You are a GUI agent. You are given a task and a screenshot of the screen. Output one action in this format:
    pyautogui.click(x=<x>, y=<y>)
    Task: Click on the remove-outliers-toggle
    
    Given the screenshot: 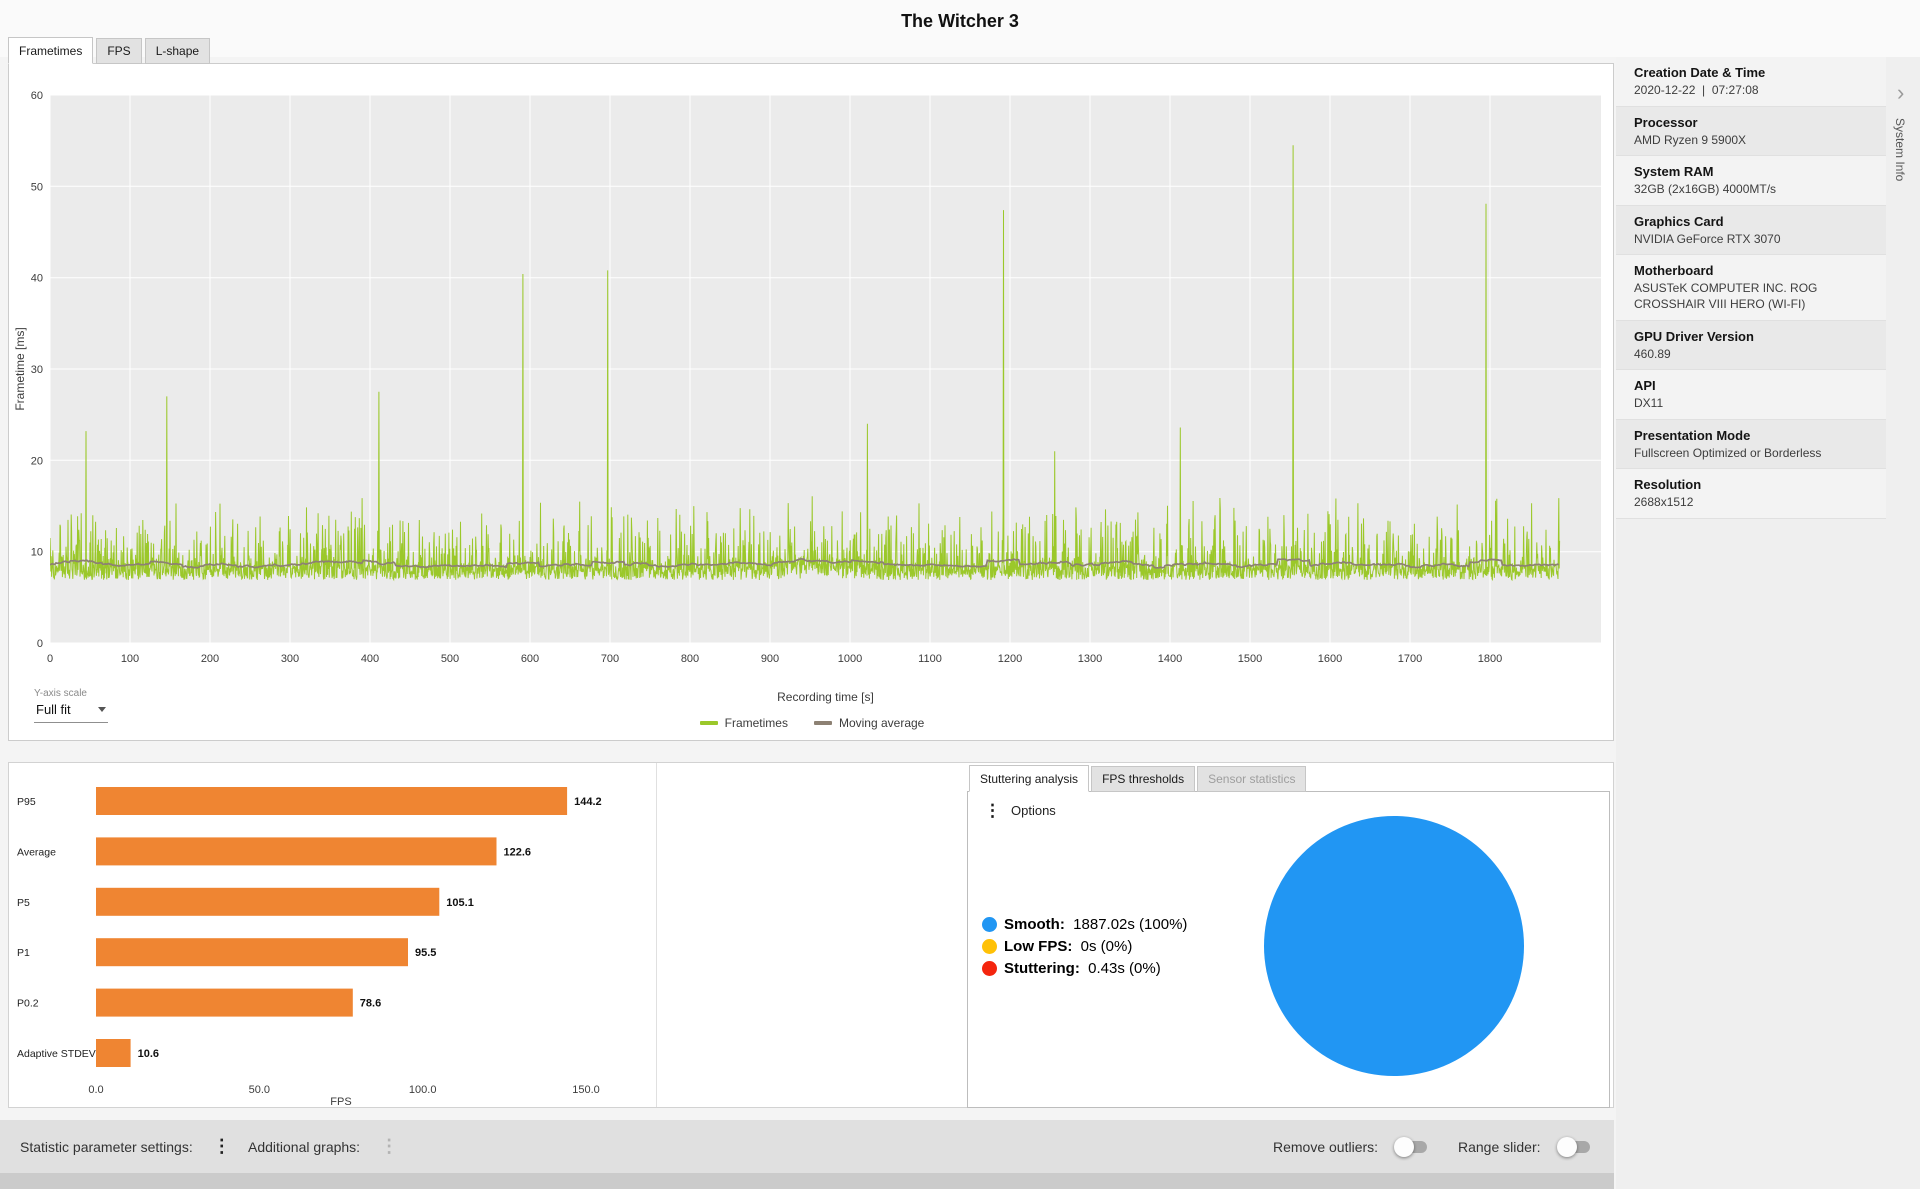 What is the action you would take?
    pyautogui.click(x=1412, y=1146)
    